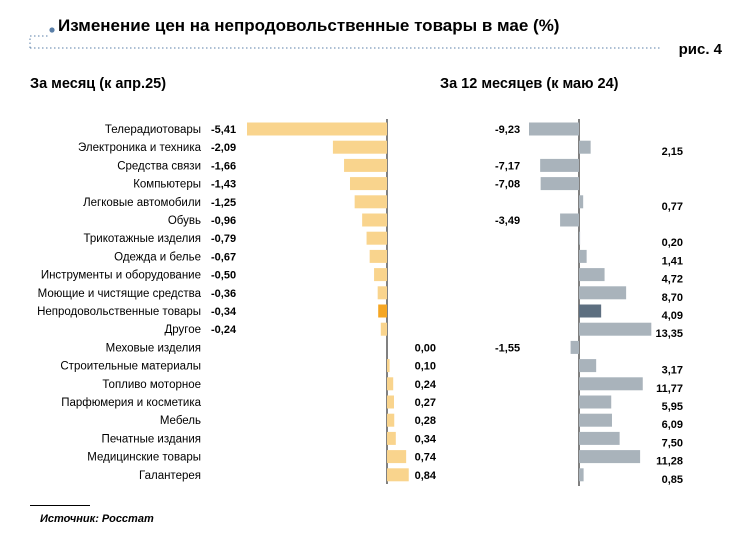 The width and height of the screenshot is (748, 545). I want to click on category-label: Моющие и чистящие средства, so click(120, 294).